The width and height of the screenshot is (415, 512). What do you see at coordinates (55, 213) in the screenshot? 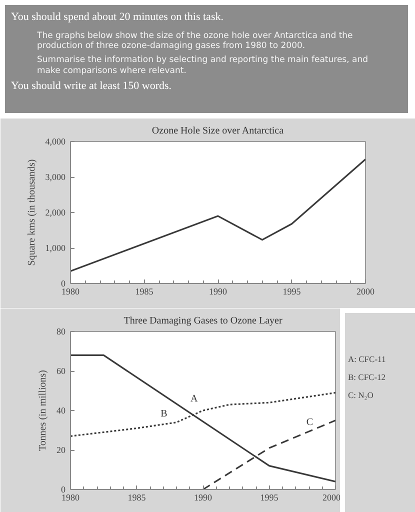
I see `y-tick-label: 2,000` at bounding box center [55, 213].